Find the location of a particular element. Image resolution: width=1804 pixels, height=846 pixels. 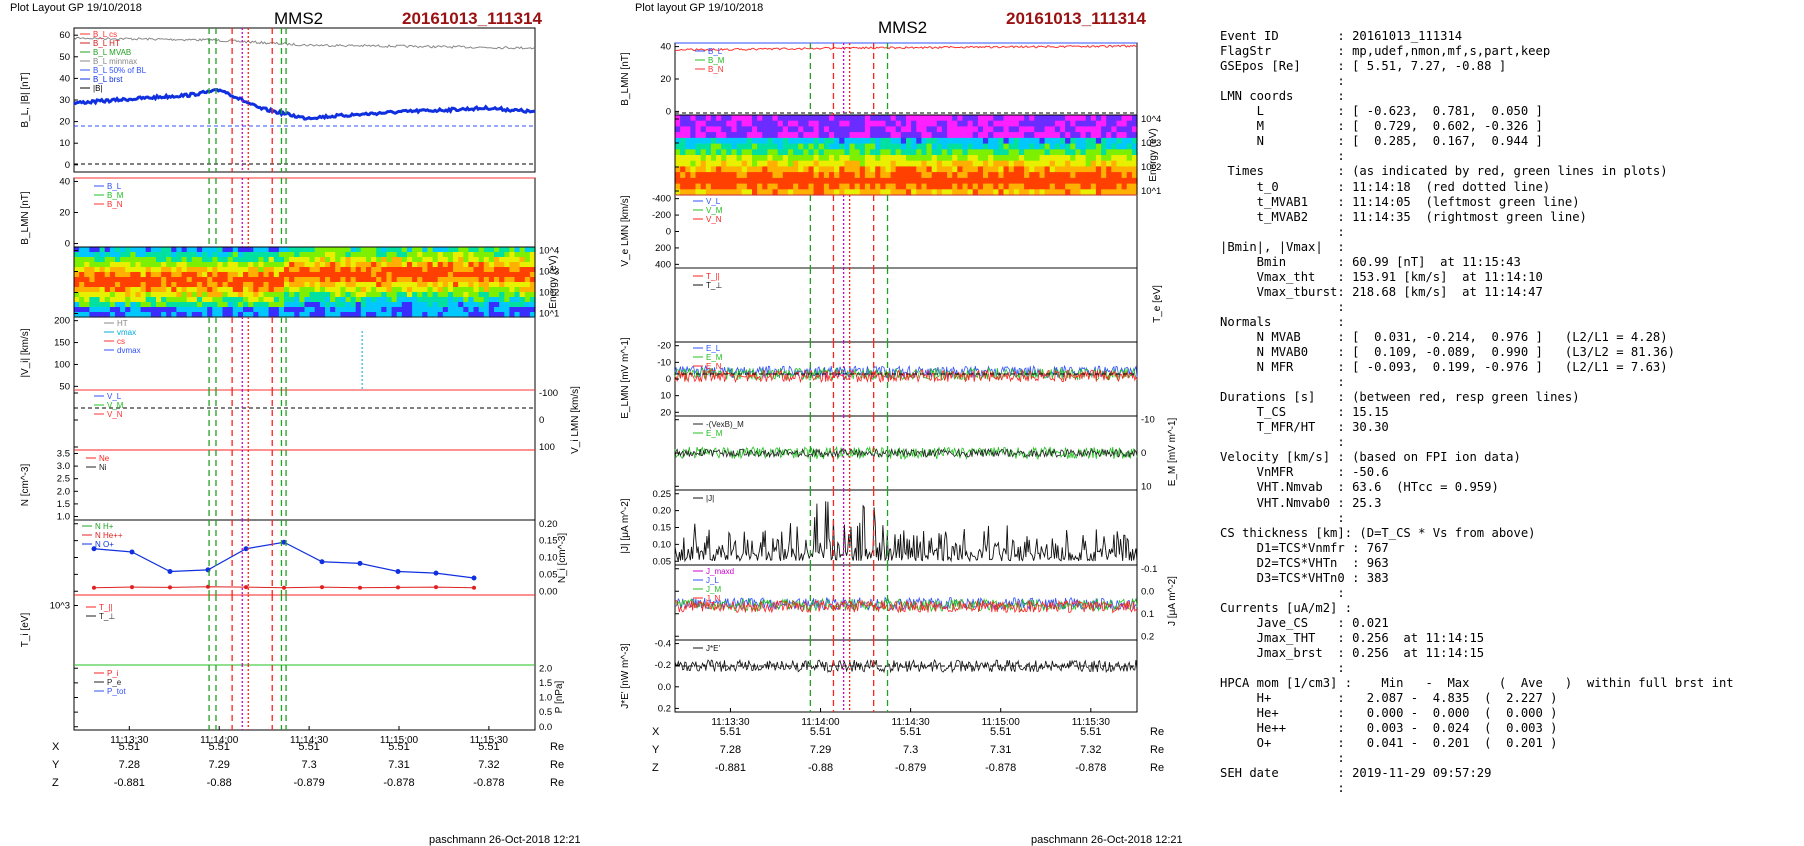

y-tick-label: 0.05 is located at coordinates (548, 574).